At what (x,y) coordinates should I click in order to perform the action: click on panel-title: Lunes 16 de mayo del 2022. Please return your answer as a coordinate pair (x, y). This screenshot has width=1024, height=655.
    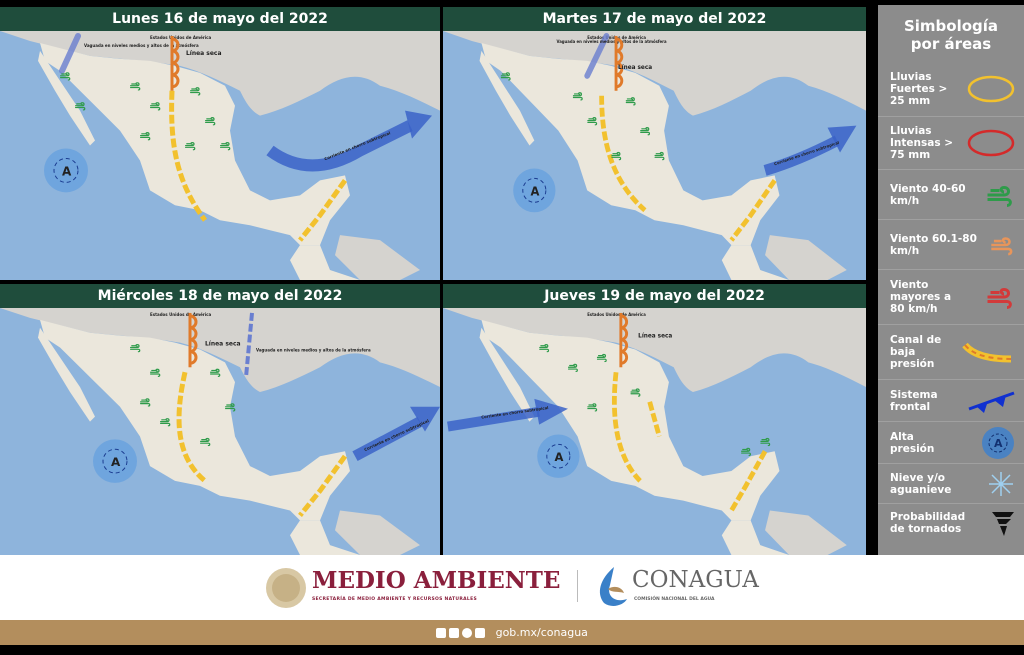
    Looking at the image, I should click on (220, 19).